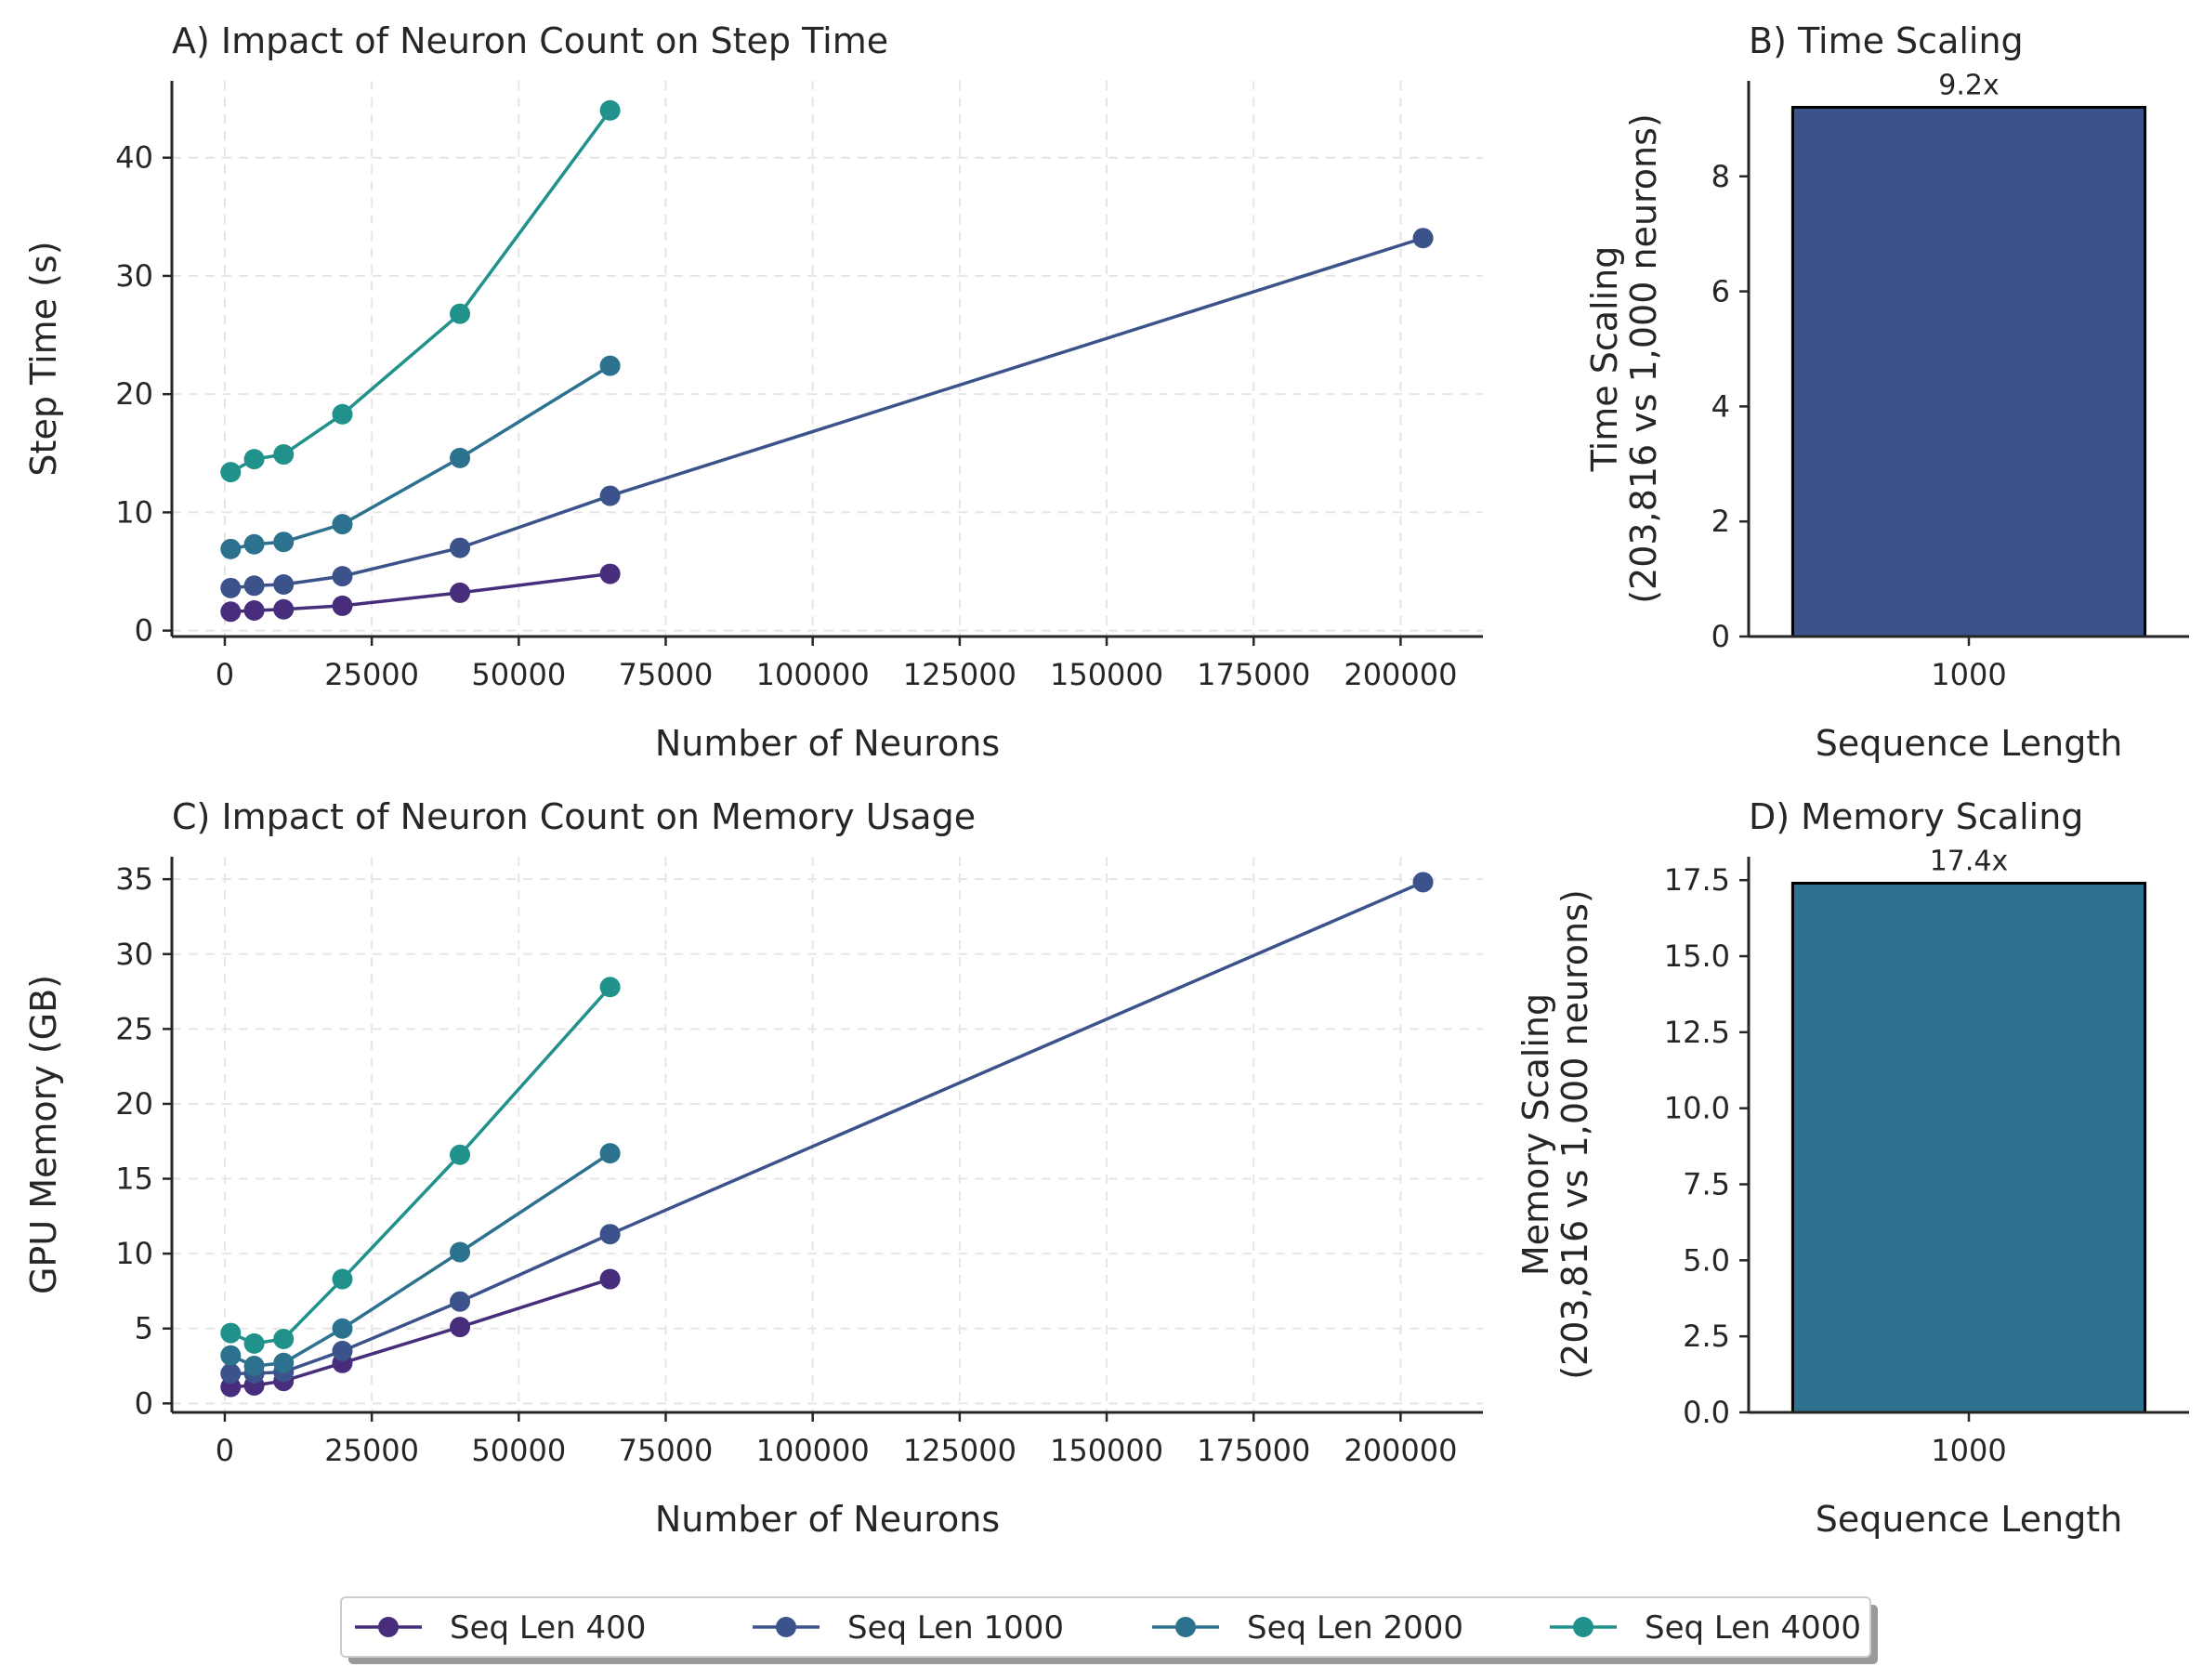  What do you see at coordinates (1720, 291) in the screenshot?
I see `y-tick-label: 6` at bounding box center [1720, 291].